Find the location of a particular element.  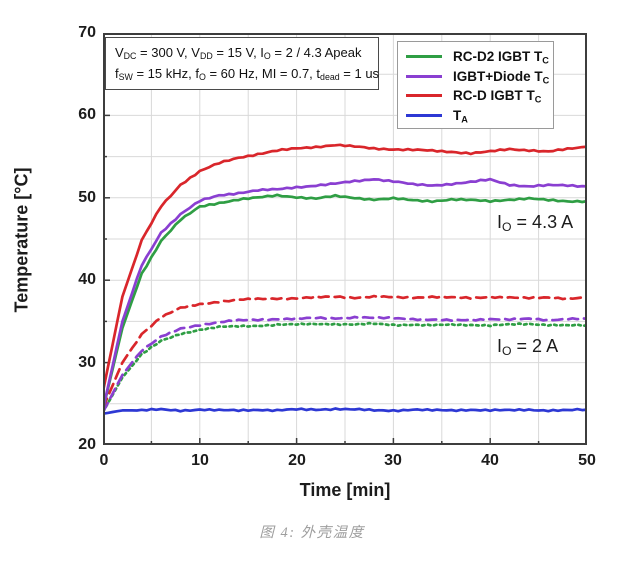

y-tick-label: 20 is located at coordinates (87, 444).